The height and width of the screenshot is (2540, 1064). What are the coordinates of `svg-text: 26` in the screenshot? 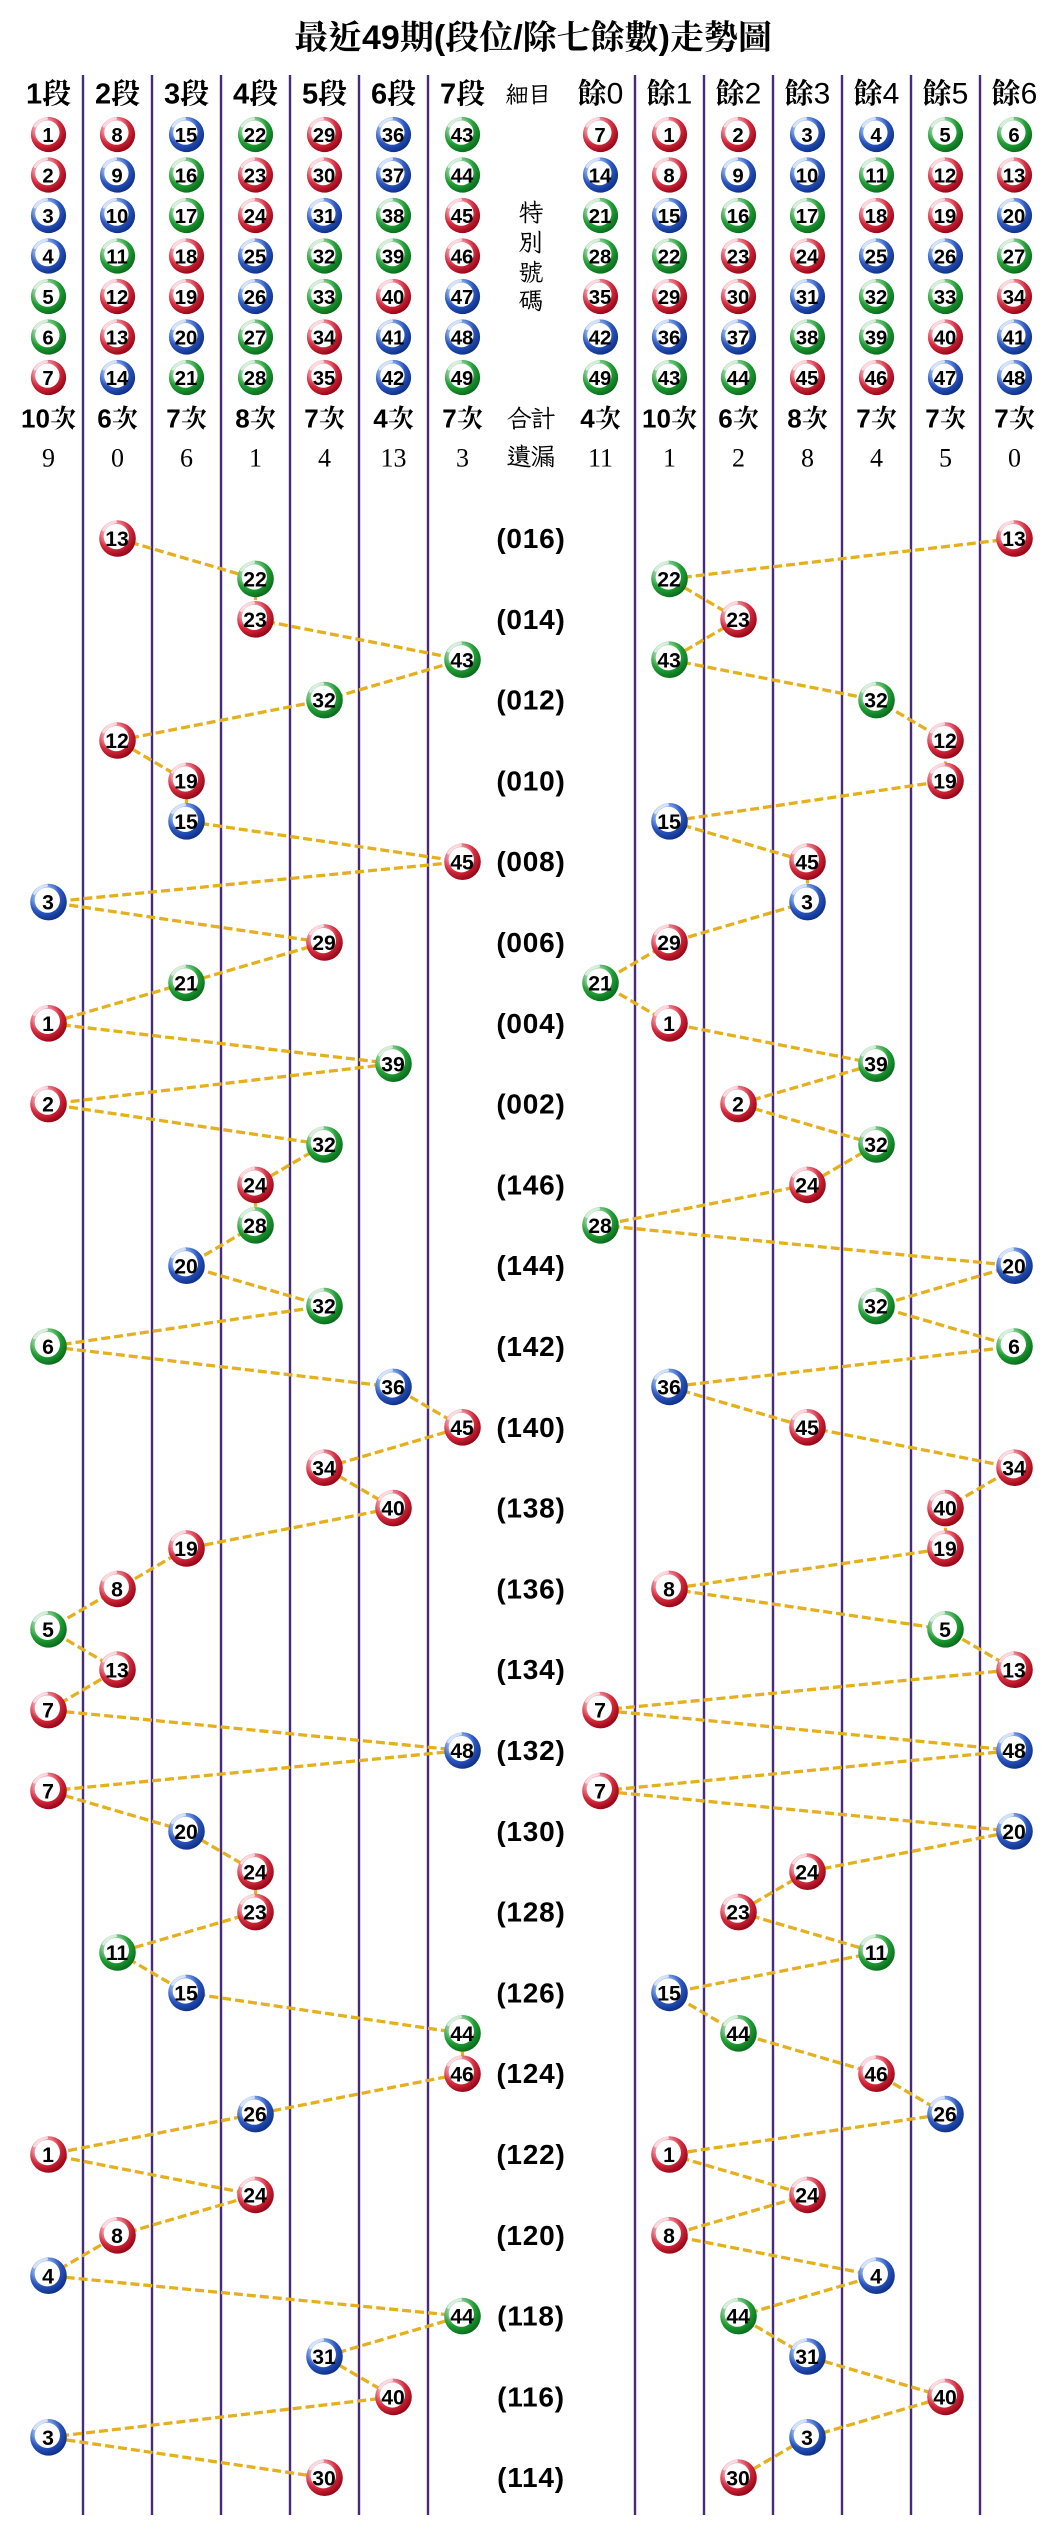 It's located at (255, 298).